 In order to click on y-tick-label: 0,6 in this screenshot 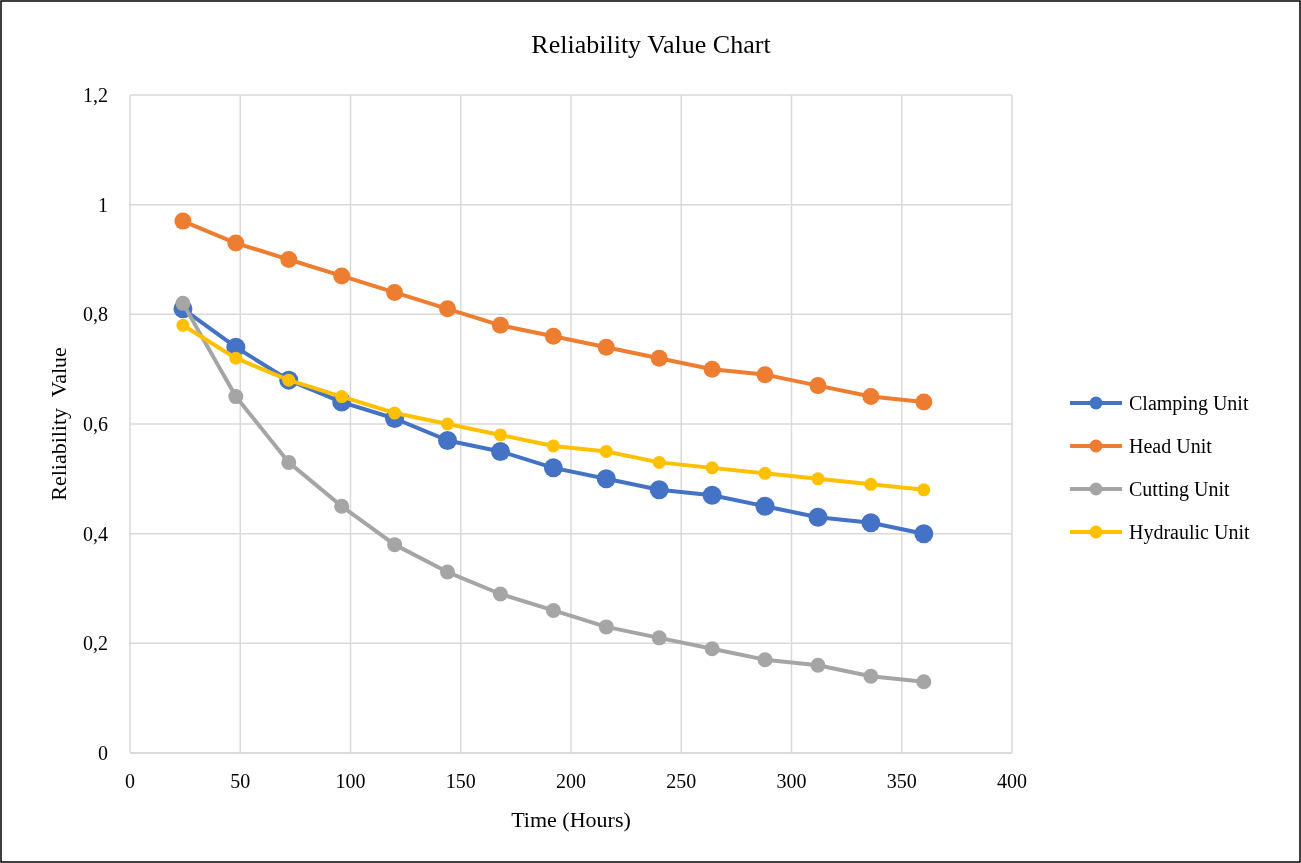, I will do `click(95, 424)`.